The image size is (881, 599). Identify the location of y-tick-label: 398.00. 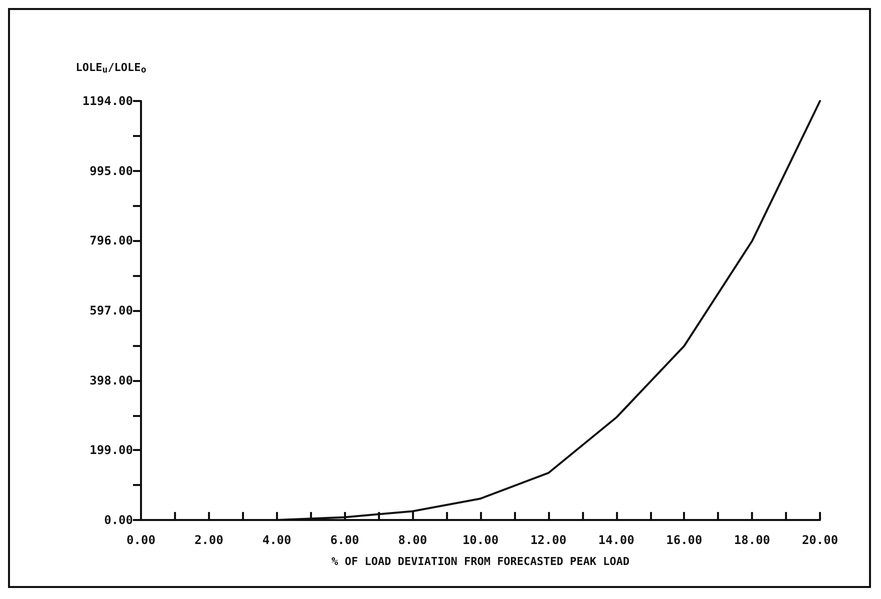
(111, 380).